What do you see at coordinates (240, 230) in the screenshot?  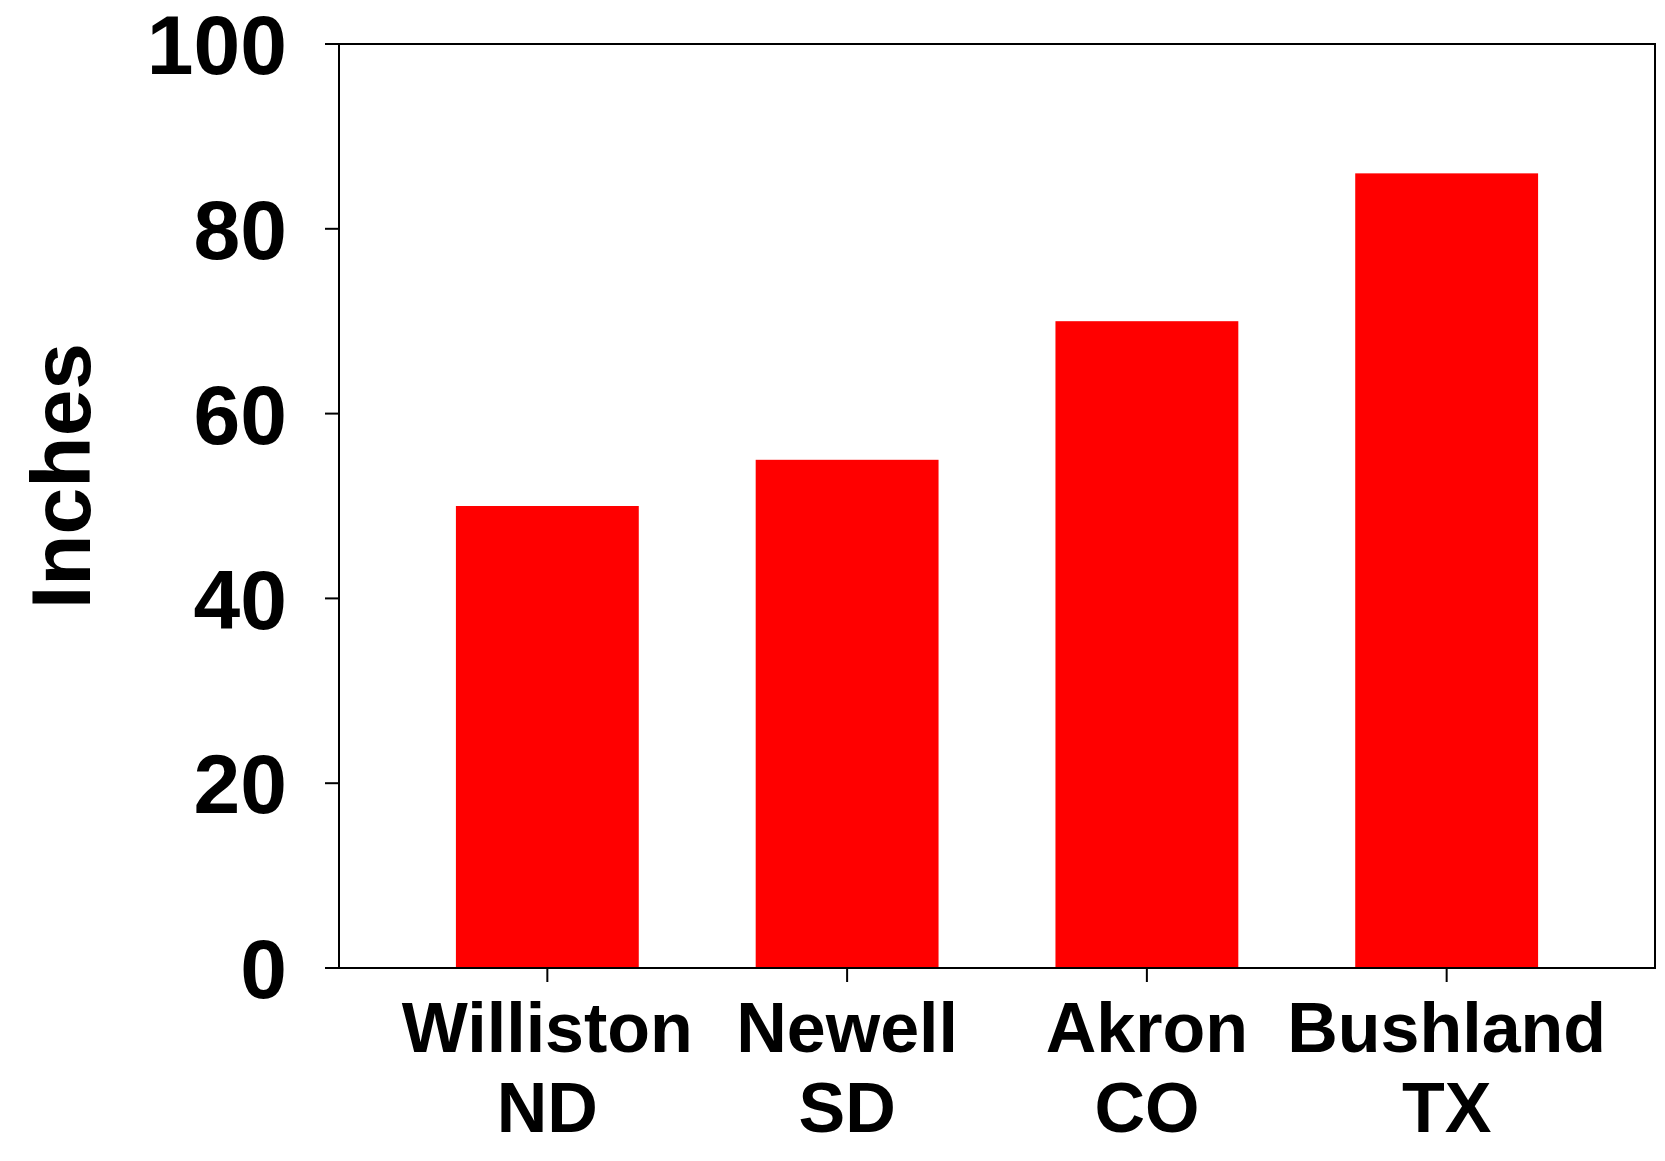 I see `y-tick-label: 80` at bounding box center [240, 230].